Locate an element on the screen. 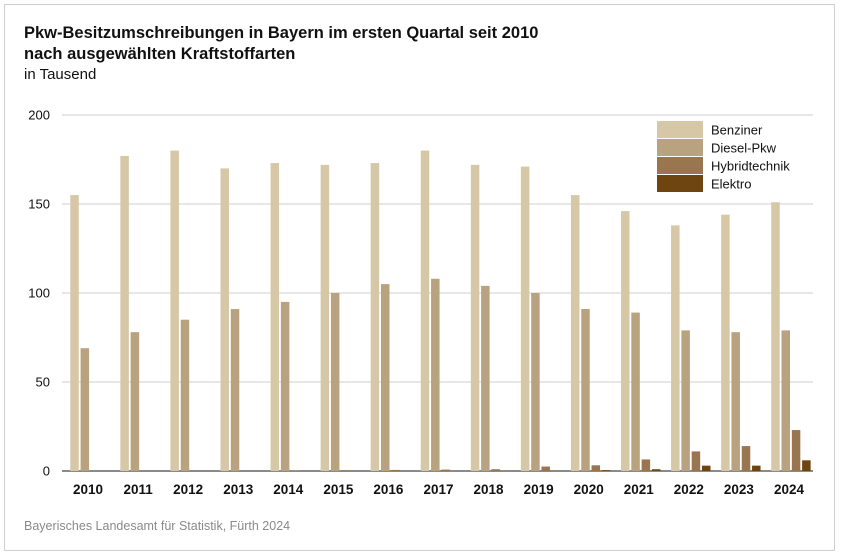 The width and height of the screenshot is (841, 557). bar-benziner-2022 is located at coordinates (675, 348).